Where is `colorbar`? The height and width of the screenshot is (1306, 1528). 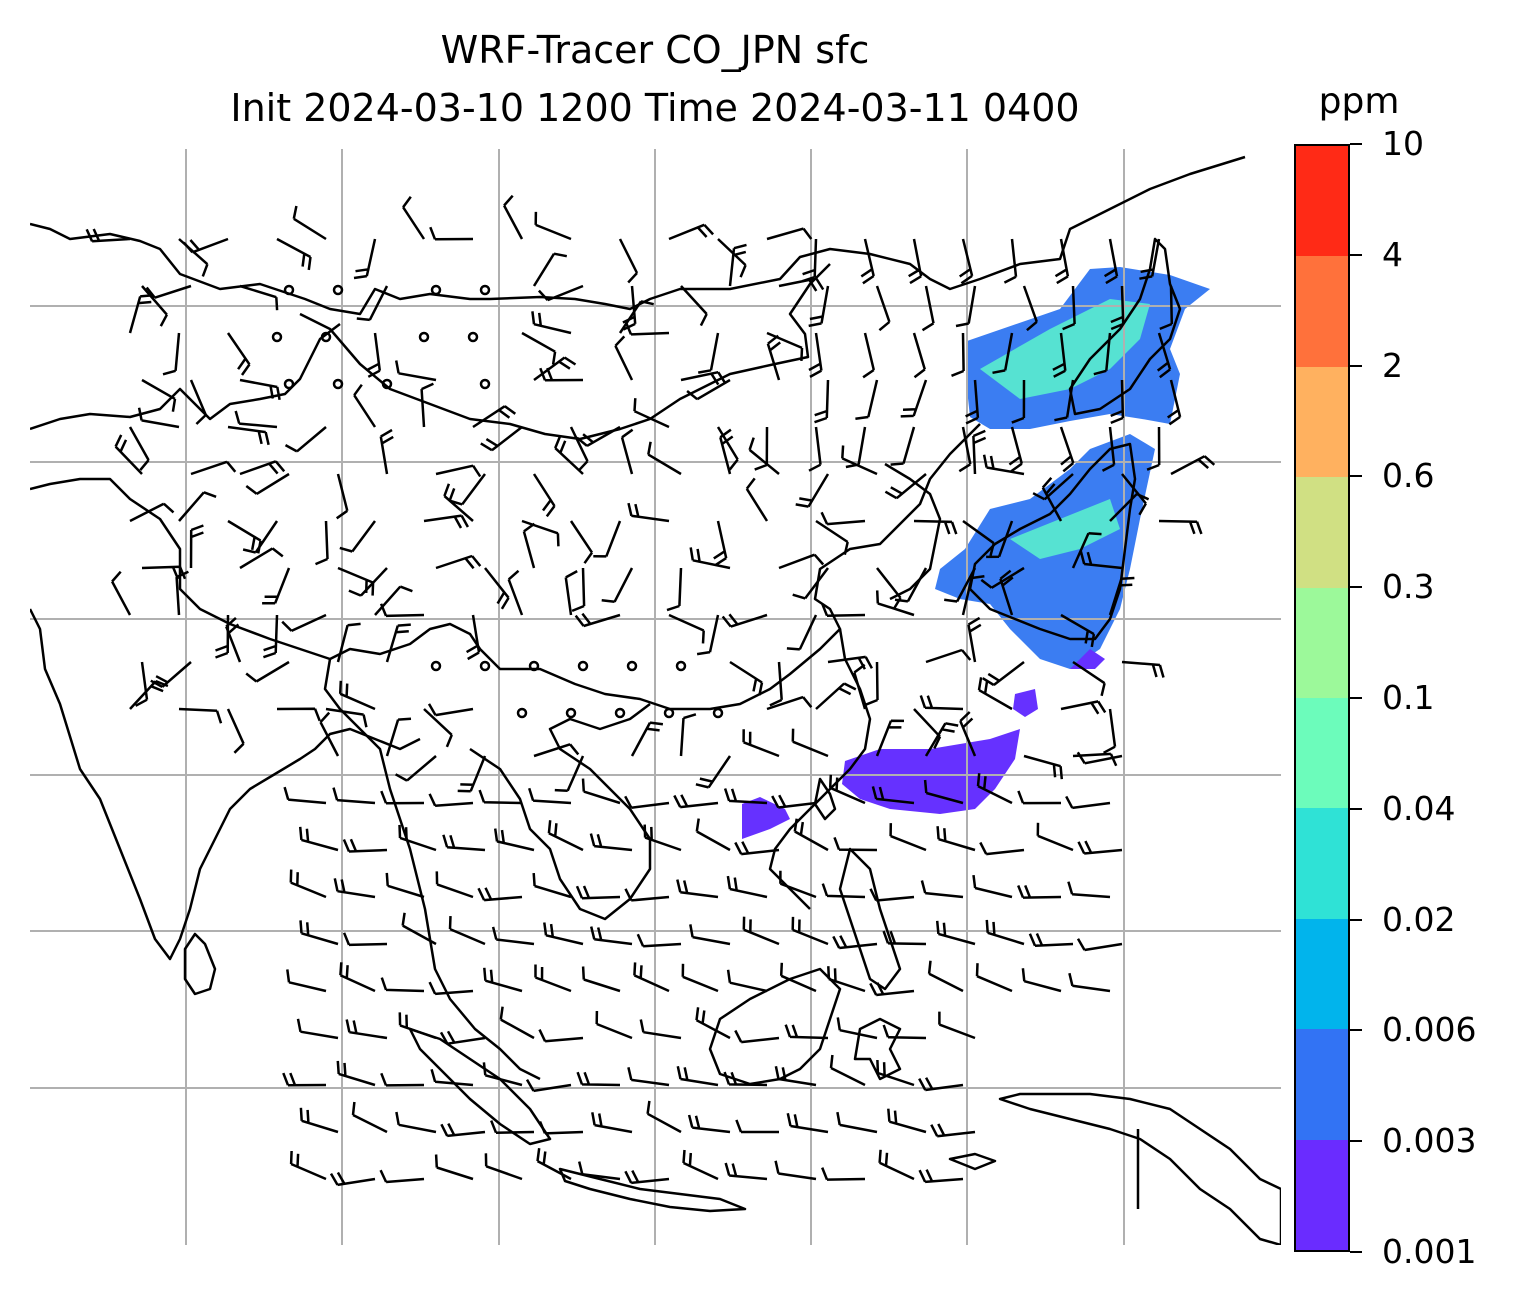
colorbar is located at coordinates (1322, 698).